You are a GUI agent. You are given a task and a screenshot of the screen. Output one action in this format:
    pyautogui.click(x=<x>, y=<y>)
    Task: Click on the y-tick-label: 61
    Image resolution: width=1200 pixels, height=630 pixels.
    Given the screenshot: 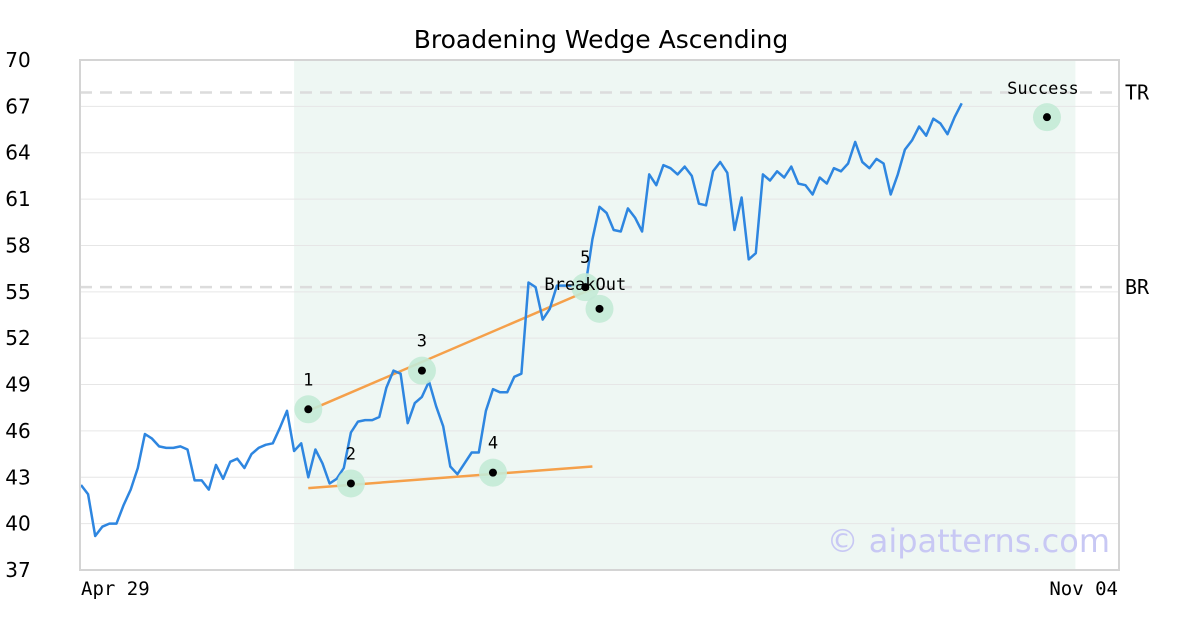 What is the action you would take?
    pyautogui.click(x=17, y=199)
    